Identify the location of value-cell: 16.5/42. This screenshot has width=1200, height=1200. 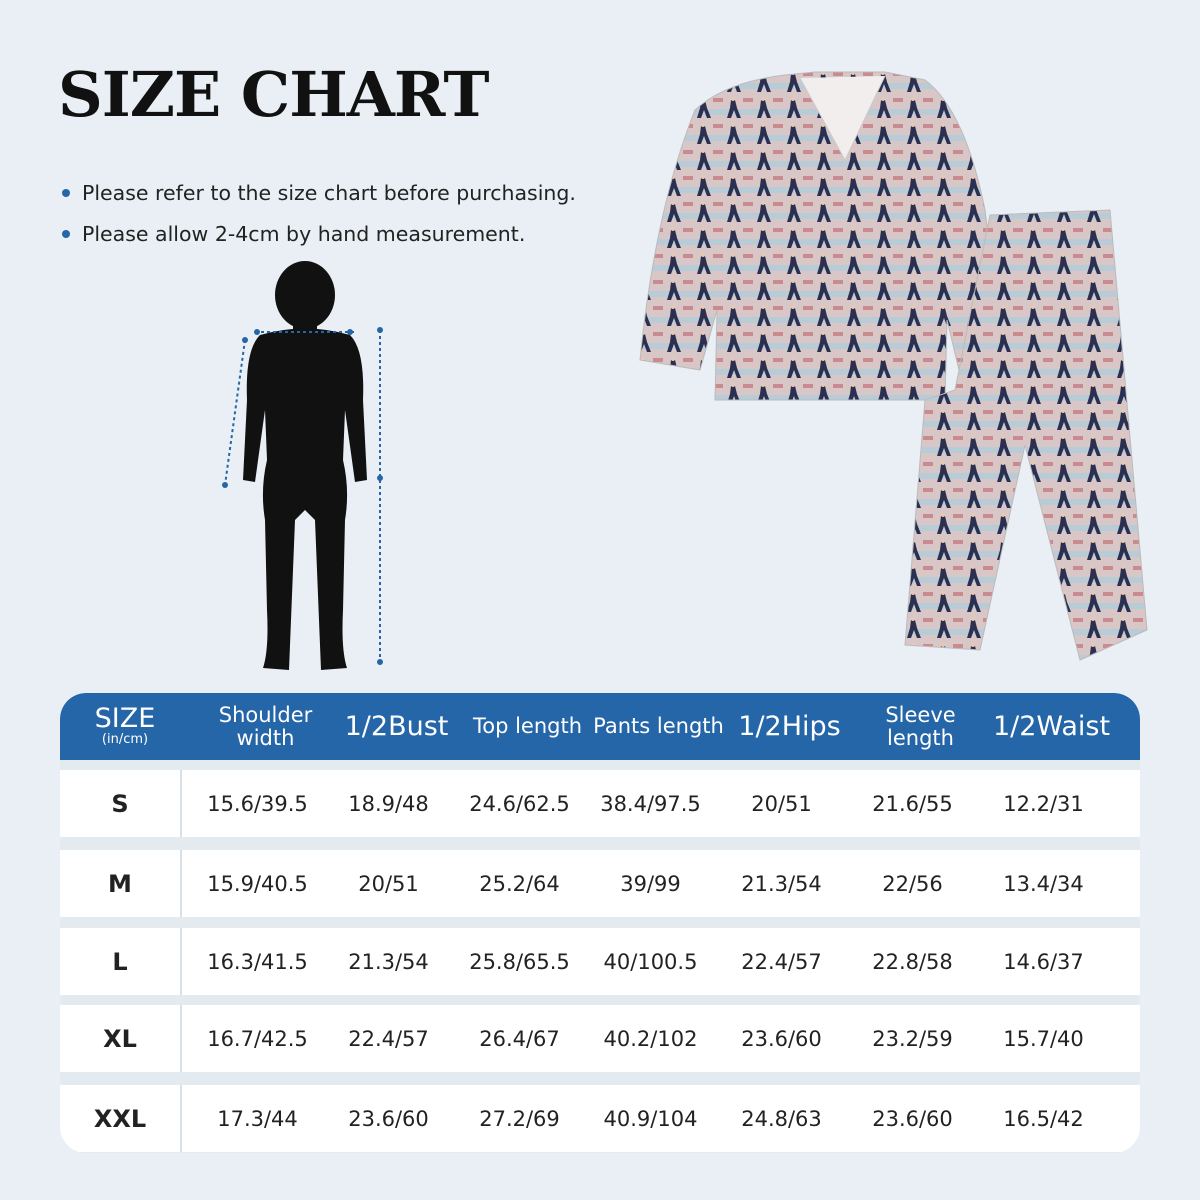
(1043, 1118).